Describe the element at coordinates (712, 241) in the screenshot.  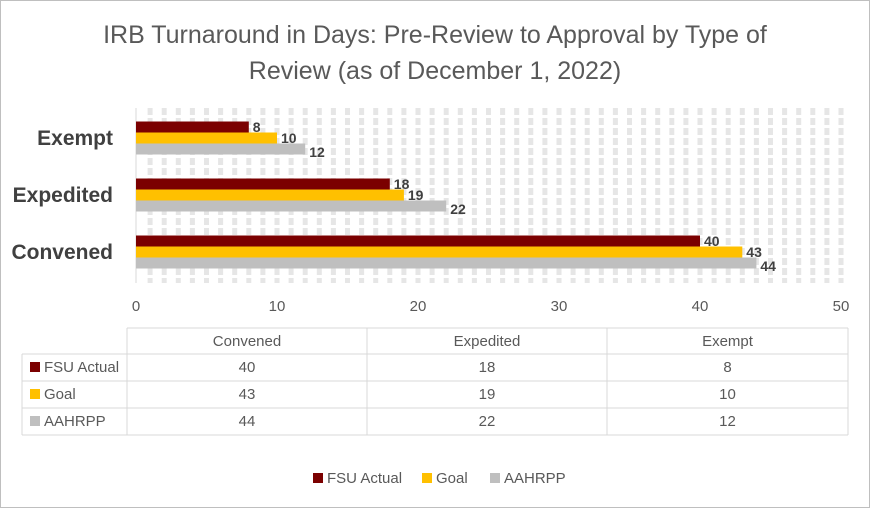
I see `data-label-fsu-actual-convened: 40` at that location.